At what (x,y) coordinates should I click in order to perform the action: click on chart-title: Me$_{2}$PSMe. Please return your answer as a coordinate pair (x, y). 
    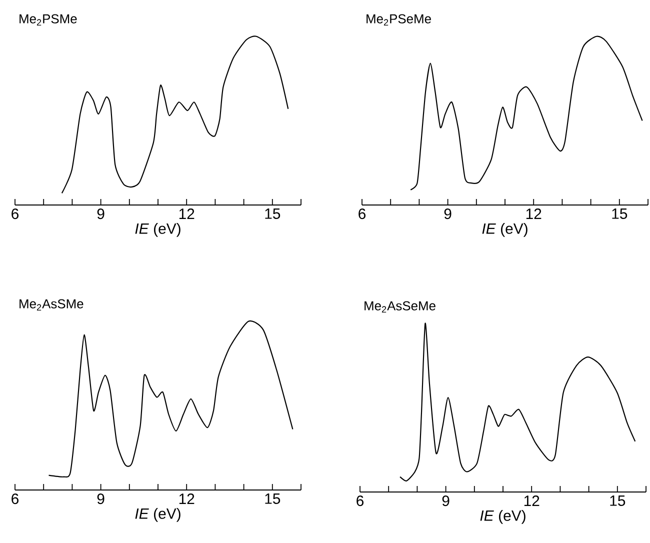
    Looking at the image, I should click on (48, 20).